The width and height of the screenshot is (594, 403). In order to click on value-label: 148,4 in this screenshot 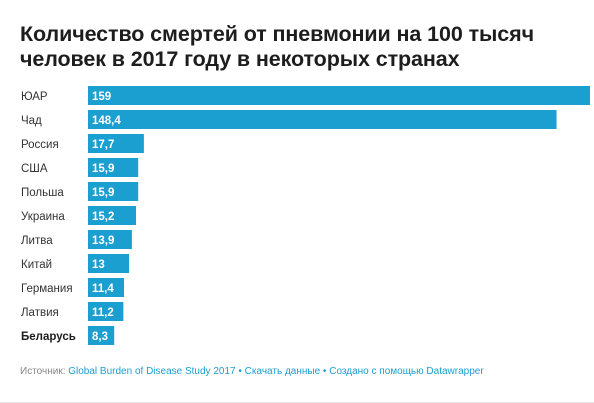, I will do `click(106, 121)`.